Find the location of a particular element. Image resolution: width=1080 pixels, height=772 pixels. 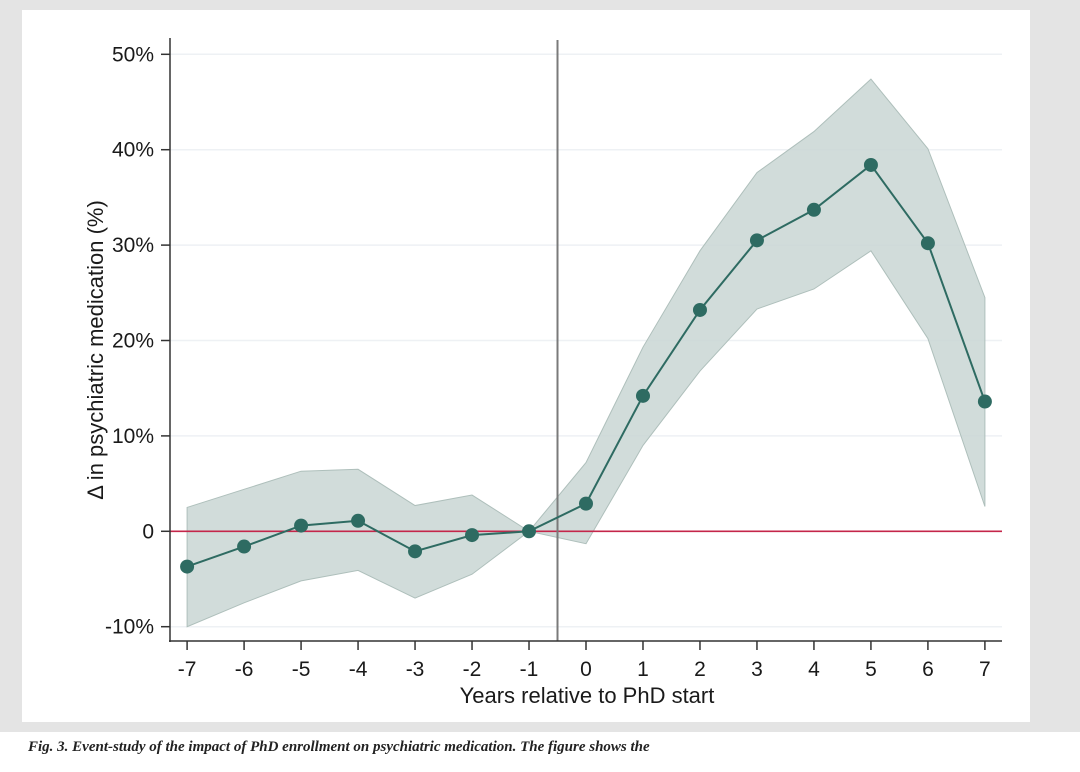

x-tick-label: -4 is located at coordinates (358, 669).